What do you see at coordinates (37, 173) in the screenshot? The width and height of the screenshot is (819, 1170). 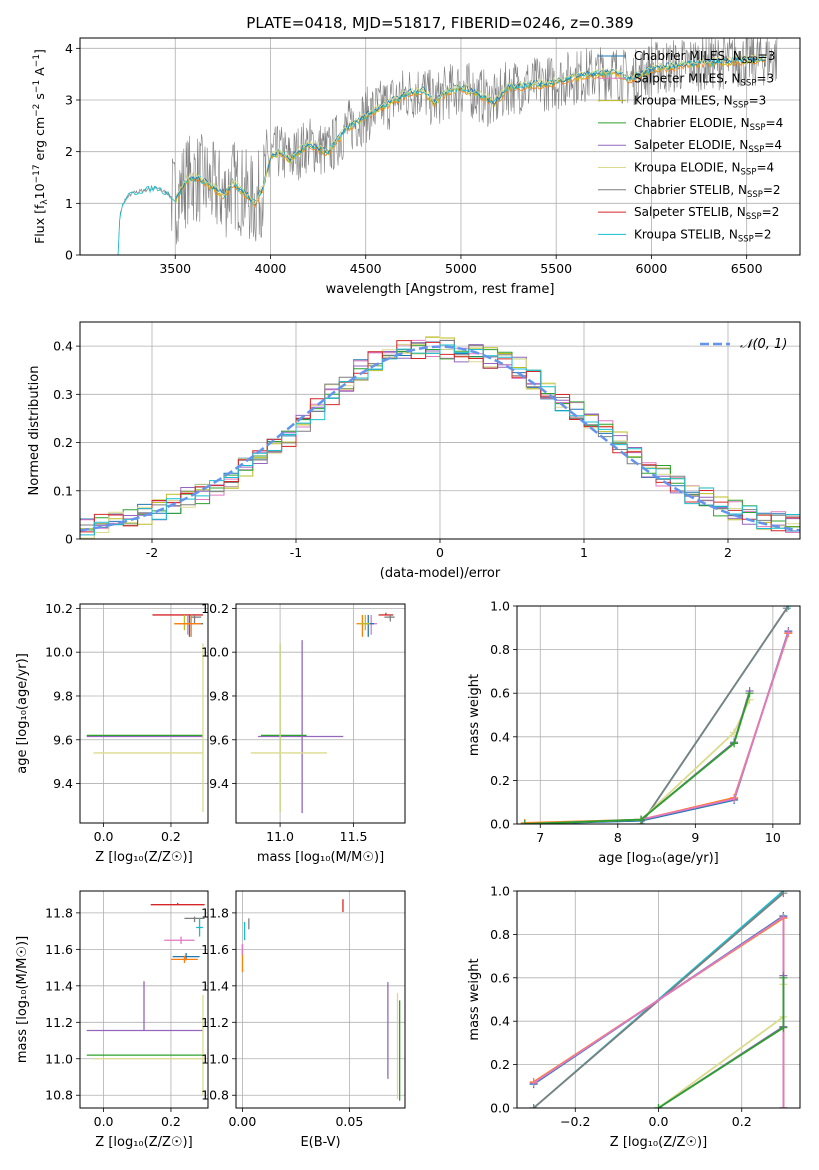 I see `y-axis-label-part: −17` at bounding box center [37, 173].